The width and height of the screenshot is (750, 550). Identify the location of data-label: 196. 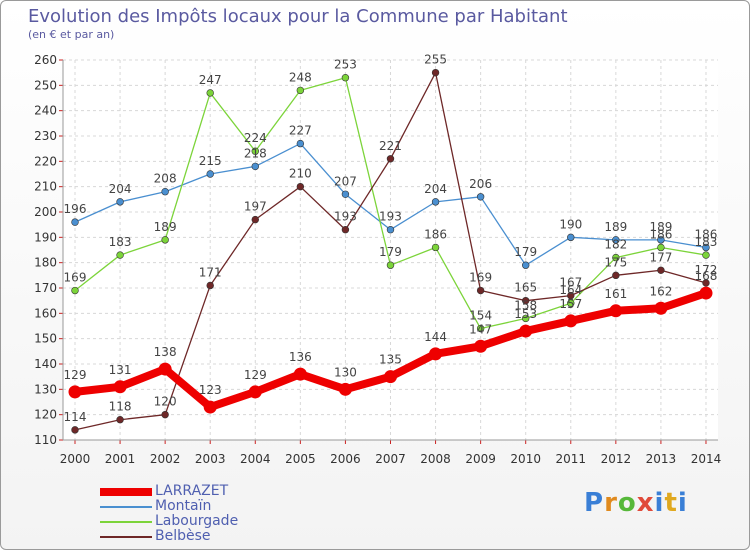
(75, 209).